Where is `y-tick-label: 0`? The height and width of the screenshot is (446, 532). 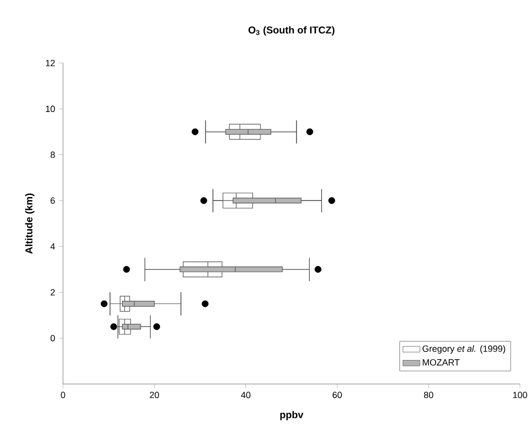 y-tick-label: 0 is located at coordinates (52, 338).